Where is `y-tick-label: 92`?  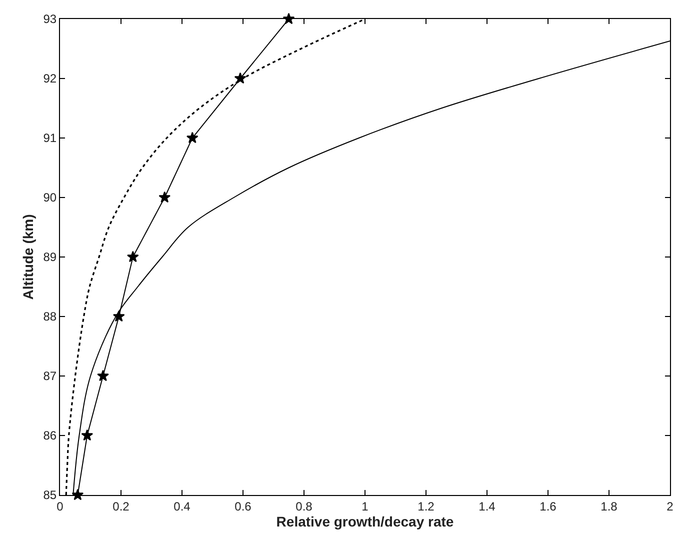
y-tick-label: 92 is located at coordinates (50, 79).